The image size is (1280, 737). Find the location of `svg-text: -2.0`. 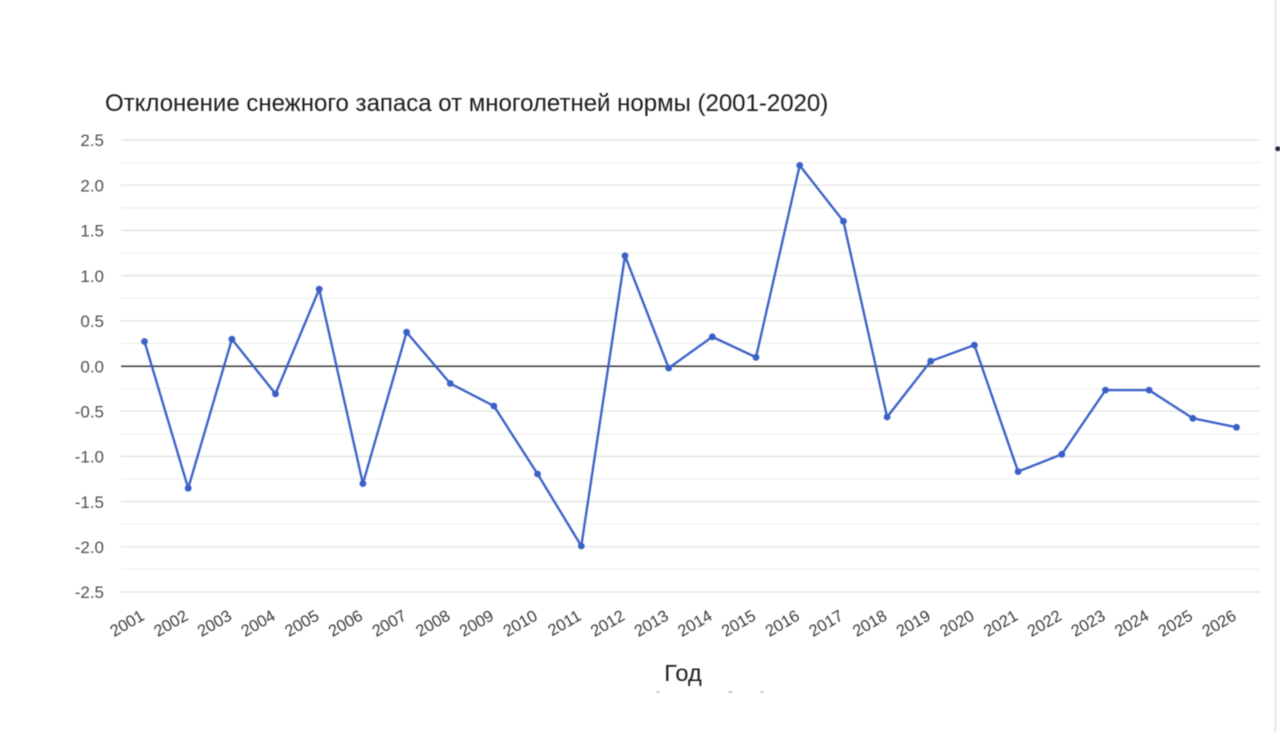

svg-text: -2.0 is located at coordinates (89, 547).